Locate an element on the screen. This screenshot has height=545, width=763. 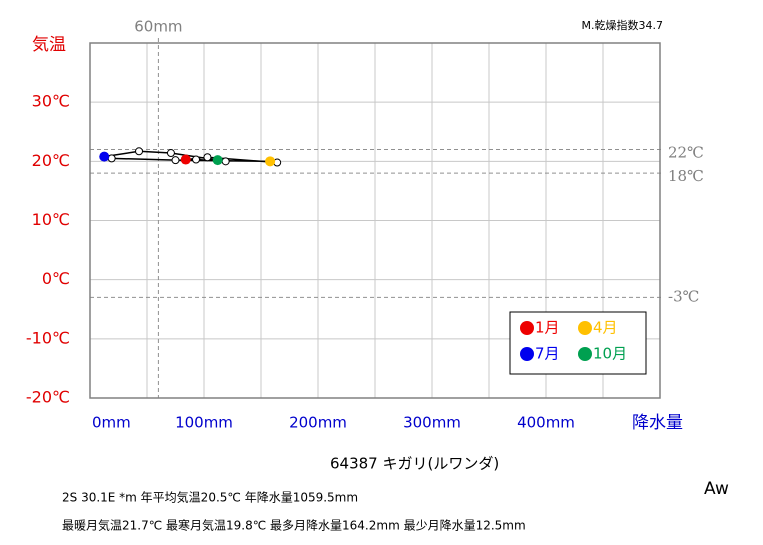
legend-label: 7月 is located at coordinates (547, 354).